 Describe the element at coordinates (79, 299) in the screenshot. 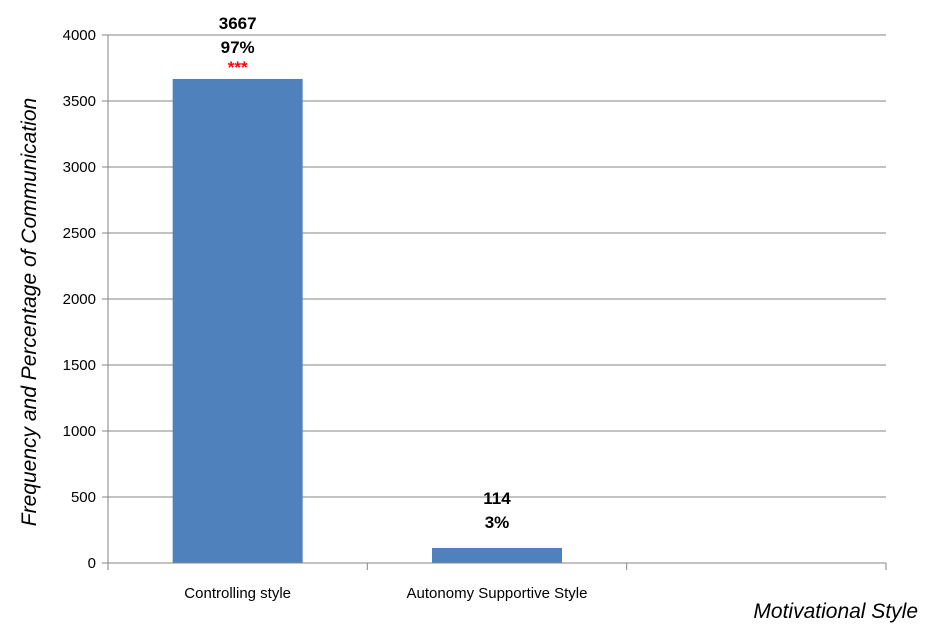

I see `y-tick-label: 2000` at that location.